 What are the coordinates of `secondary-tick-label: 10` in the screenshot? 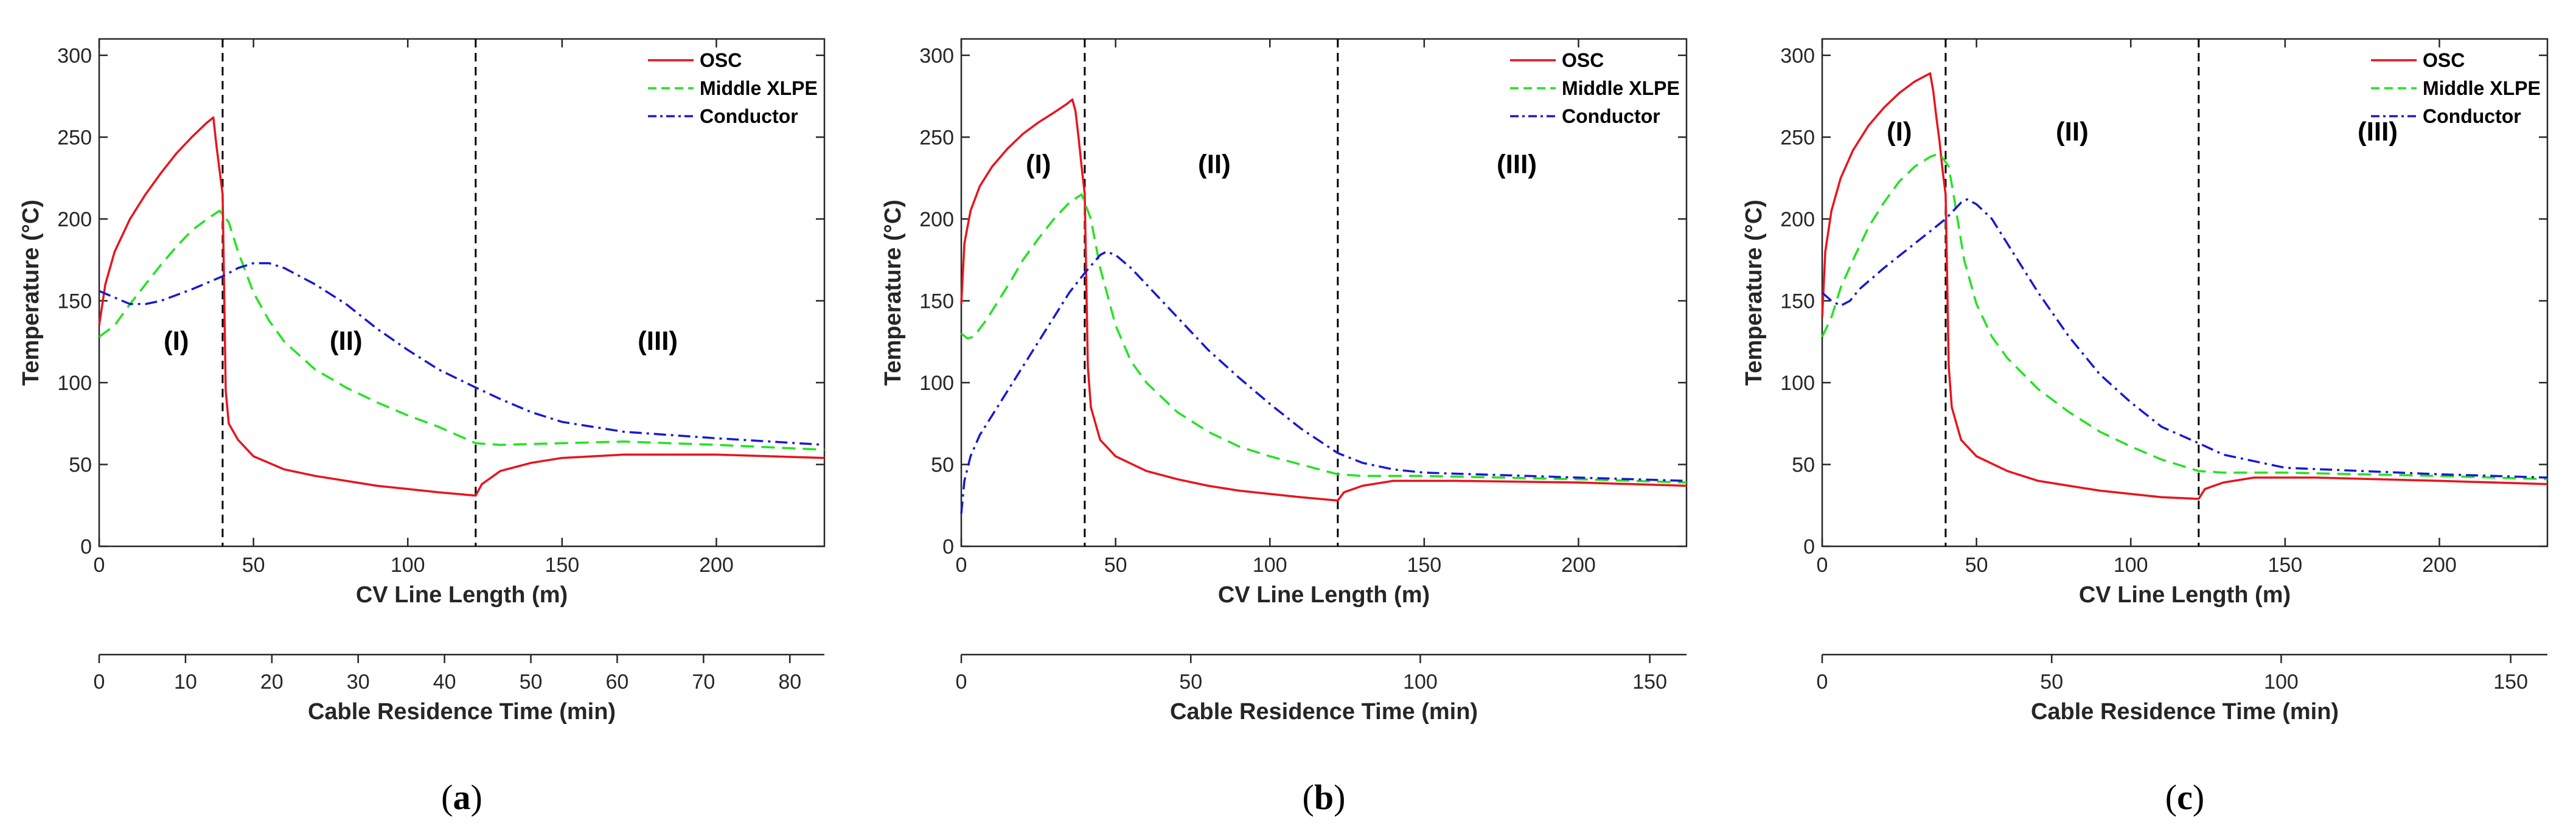 It's located at (185, 682).